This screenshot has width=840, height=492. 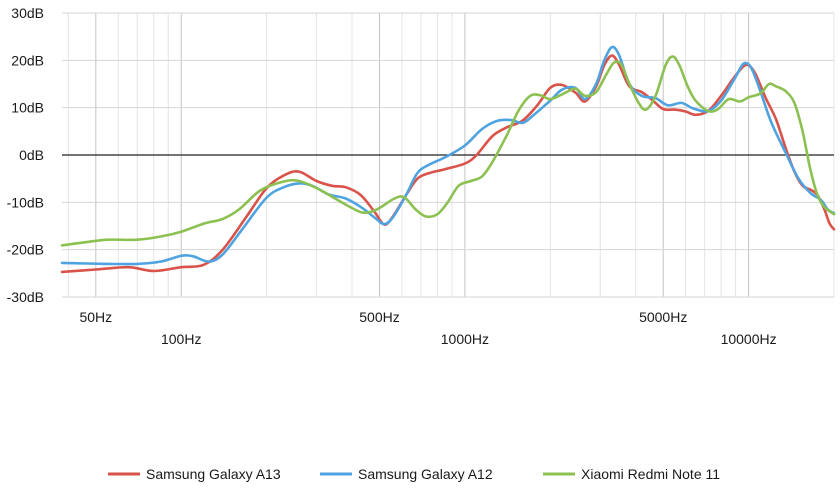 What do you see at coordinates (379, 317) in the screenshot?
I see `x-tick-label: 500Hz` at bounding box center [379, 317].